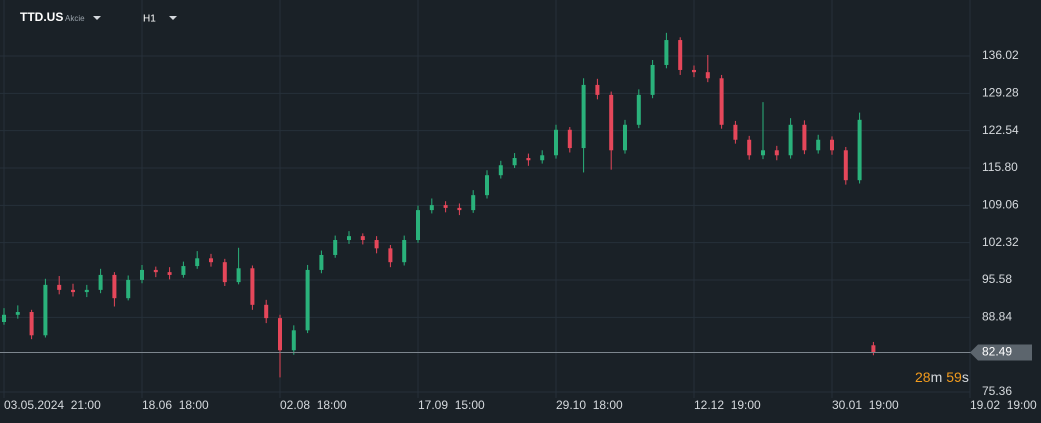 Image resolution: width=1041 pixels, height=423 pixels. Describe the element at coordinates (997, 317) in the screenshot. I see `y-tick-label: 88.84` at that location.